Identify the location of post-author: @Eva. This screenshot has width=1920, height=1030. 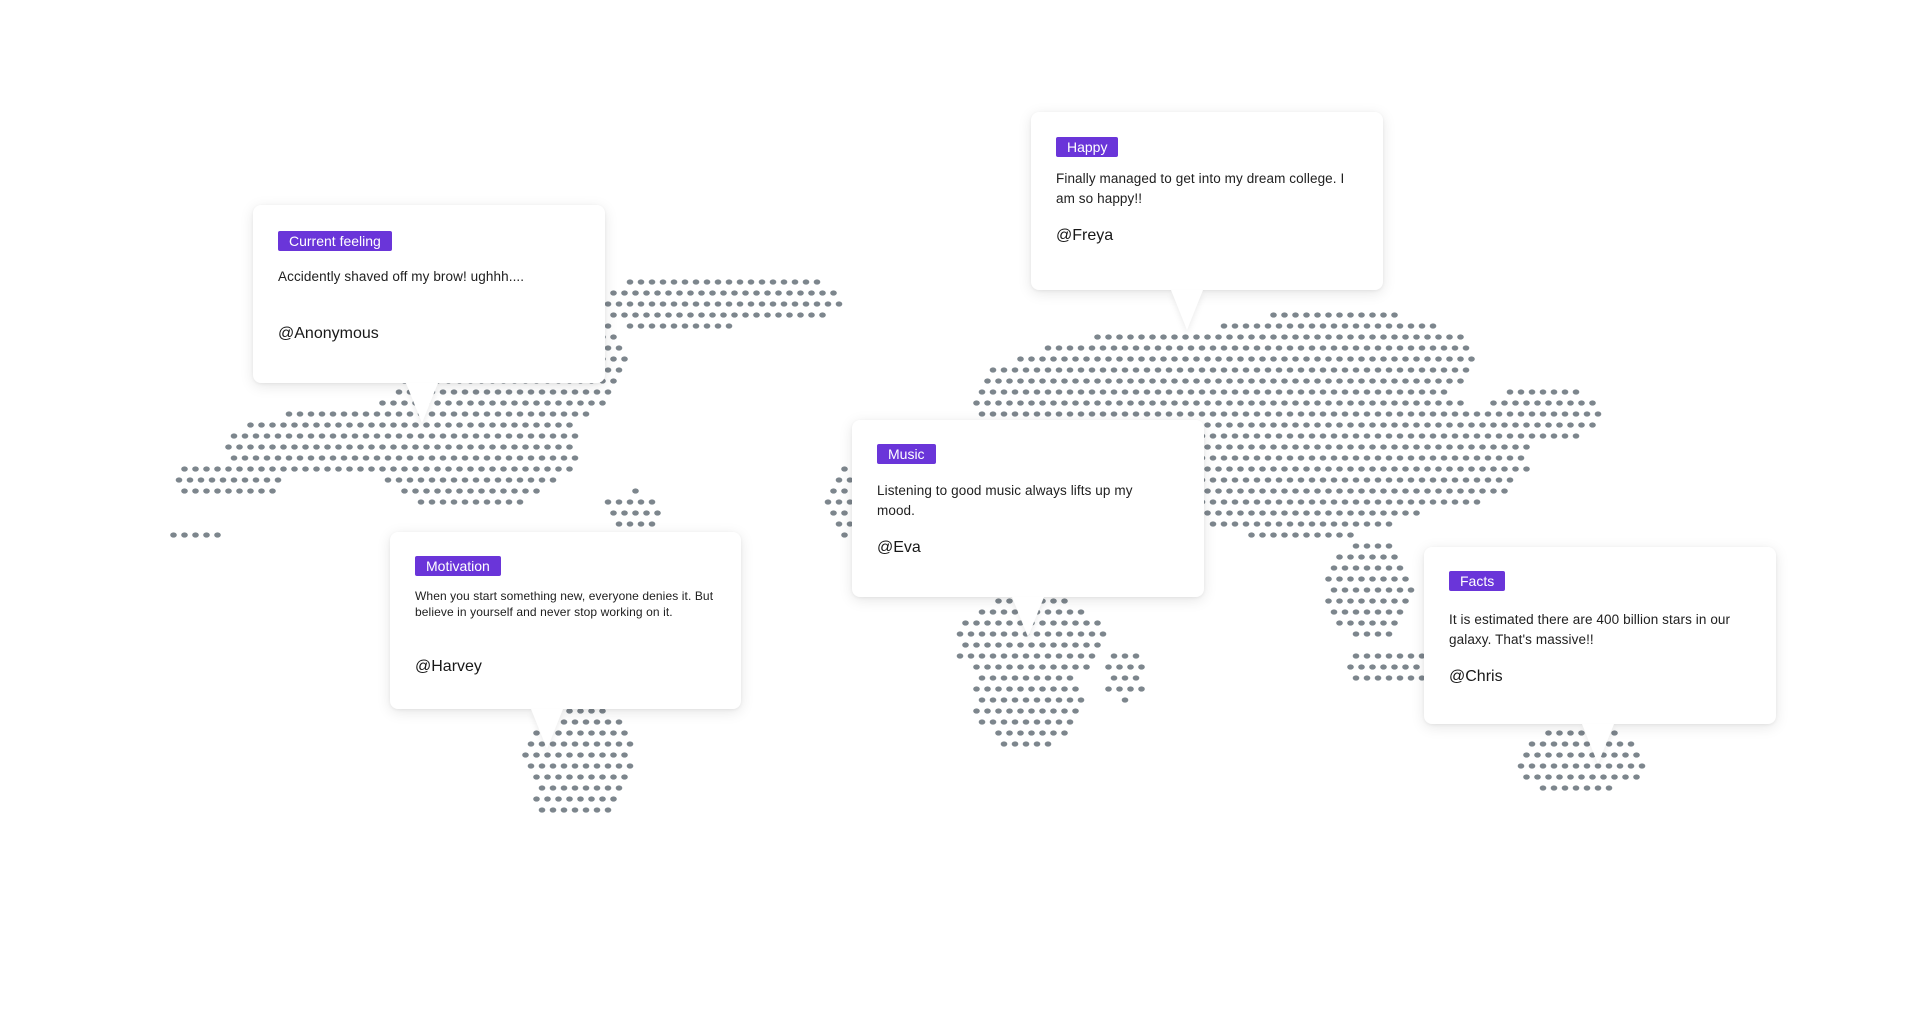
(899, 547).